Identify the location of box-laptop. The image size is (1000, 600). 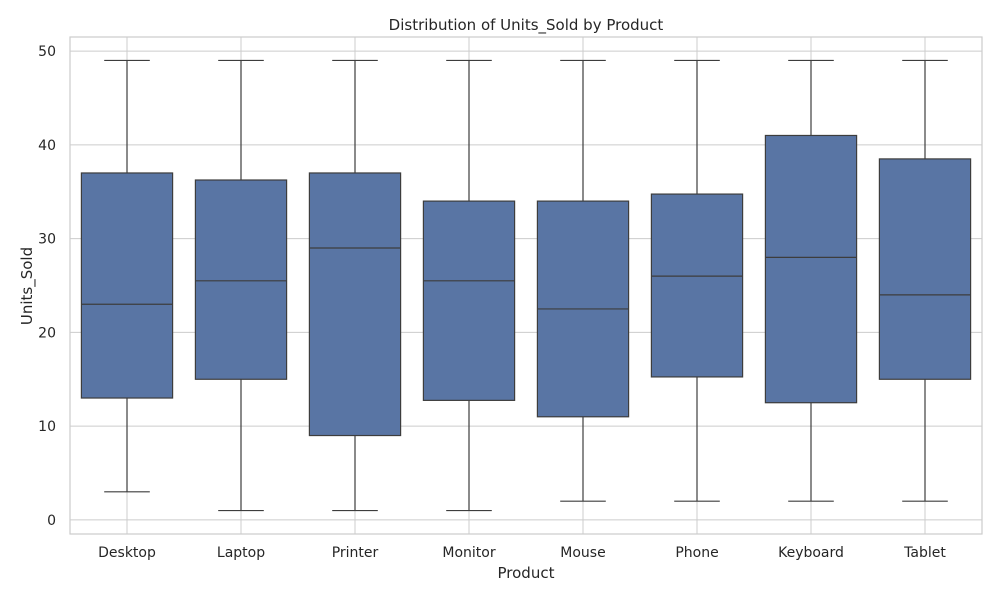
(241, 285).